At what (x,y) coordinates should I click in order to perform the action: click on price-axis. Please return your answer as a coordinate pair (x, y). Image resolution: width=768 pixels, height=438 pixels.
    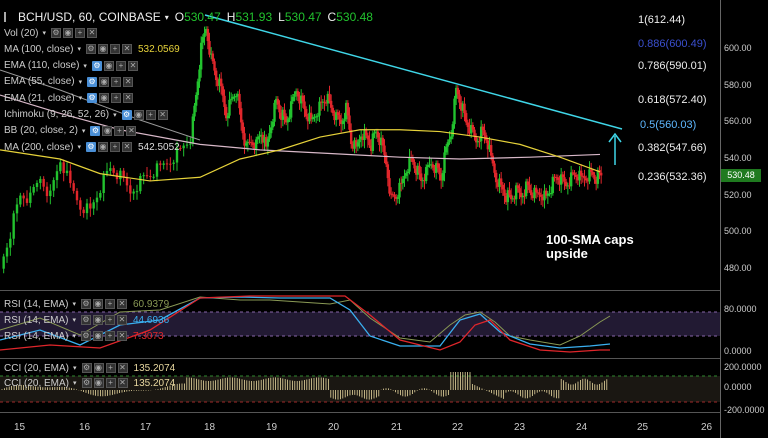
    Looking at the image, I should click on (744, 219).